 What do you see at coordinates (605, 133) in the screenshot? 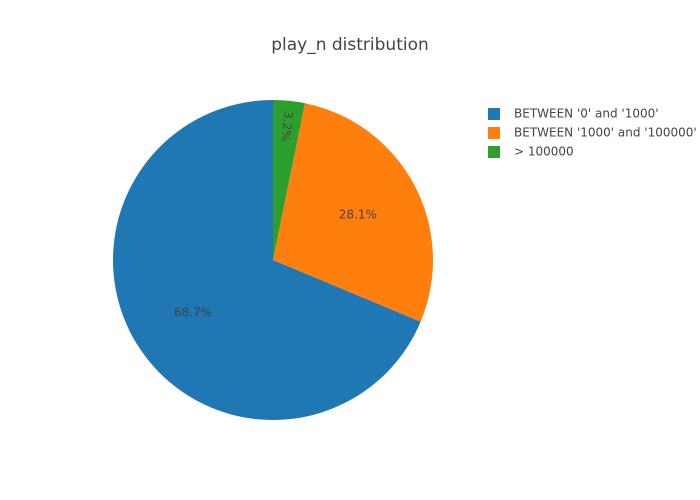
I see `legend-label-1: BETWEEN '1000' and '100000'` at bounding box center [605, 133].